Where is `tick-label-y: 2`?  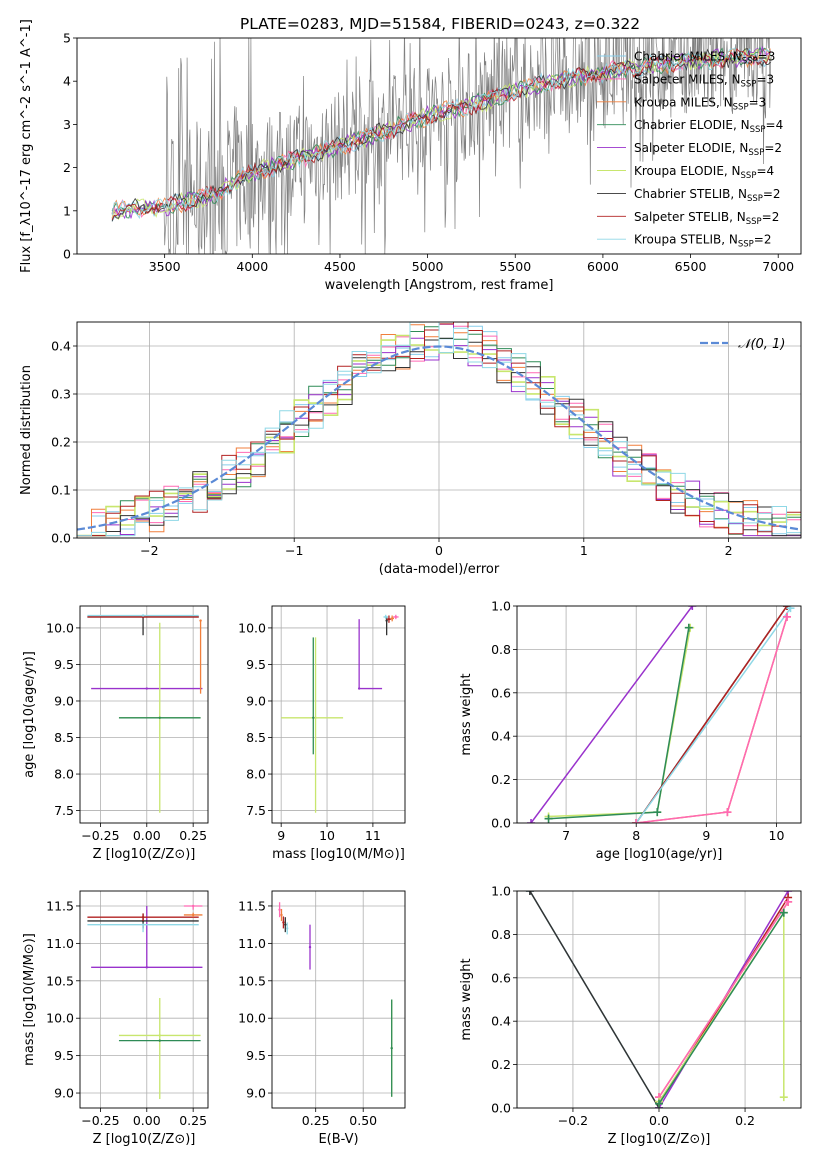
tick-label-y: 2 is located at coordinates (67, 167).